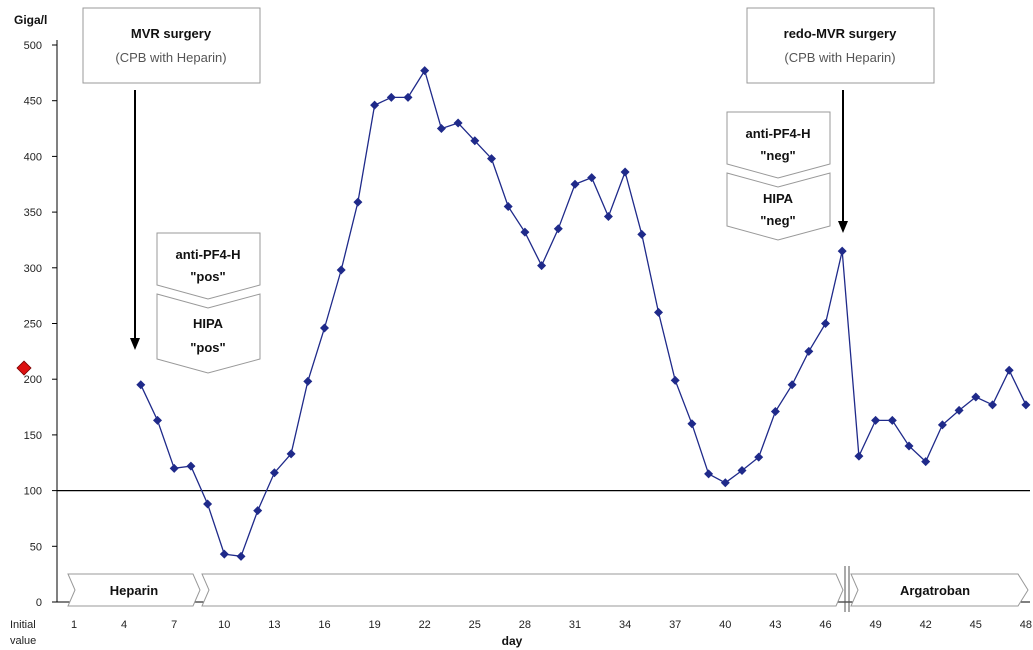 This screenshot has width=1033, height=650. What do you see at coordinates (171, 33) in the screenshot?
I see `annotation-mvr-title: MVR surgery` at bounding box center [171, 33].